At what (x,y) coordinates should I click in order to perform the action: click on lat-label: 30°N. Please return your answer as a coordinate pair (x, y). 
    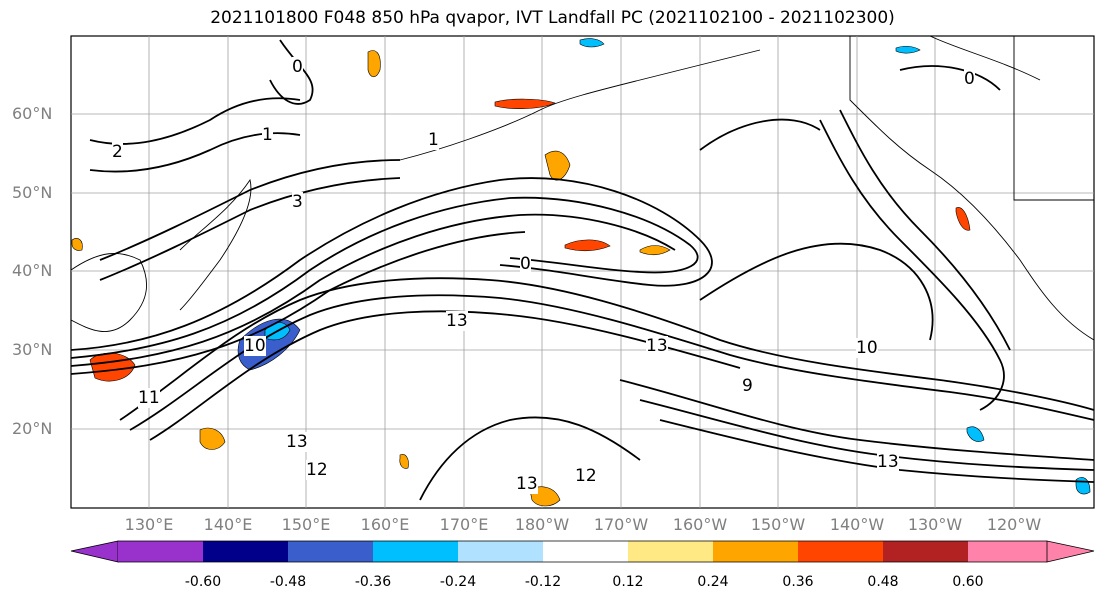
    Looking at the image, I should click on (32, 349).